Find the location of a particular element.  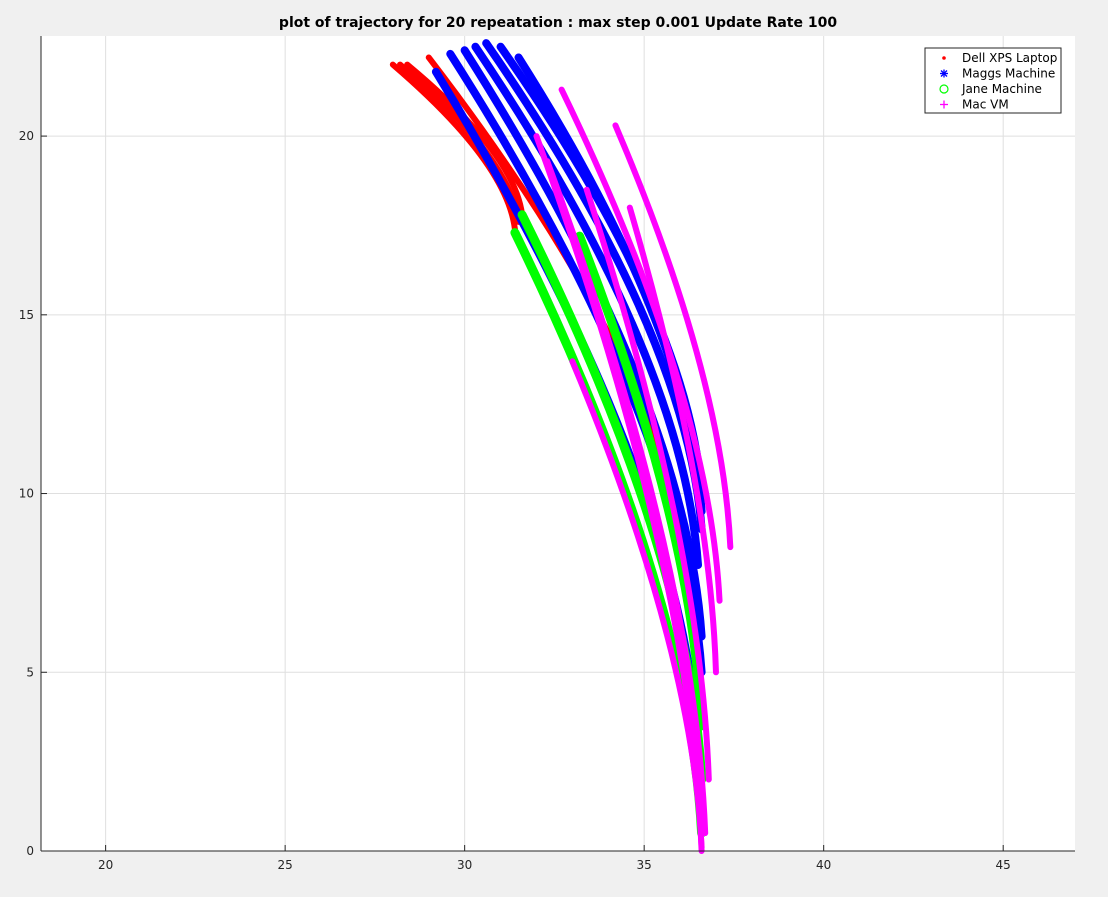

legend-label: Dell XPS Laptop is located at coordinates (1009, 58).